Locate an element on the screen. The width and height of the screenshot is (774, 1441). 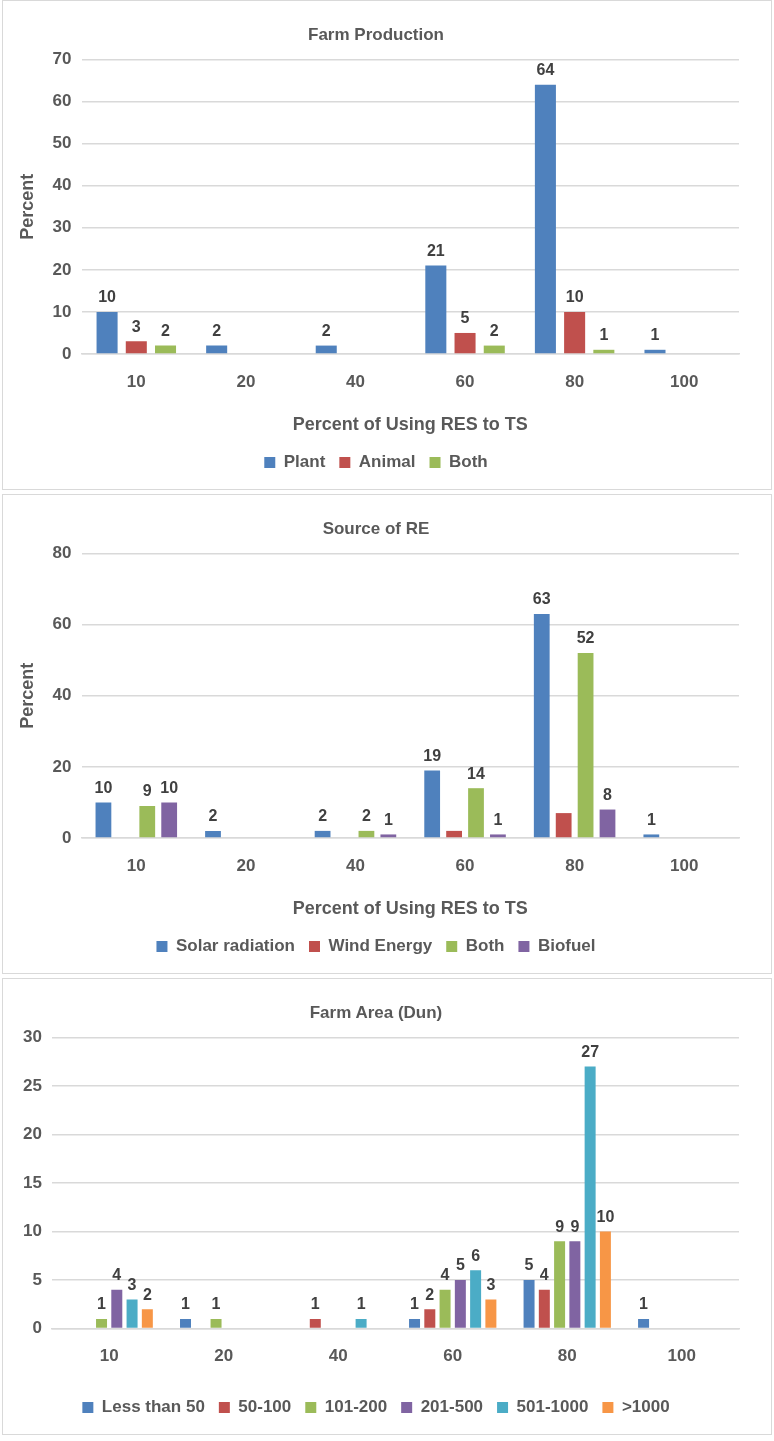
legend-label: 50-100 is located at coordinates (265, 1407).